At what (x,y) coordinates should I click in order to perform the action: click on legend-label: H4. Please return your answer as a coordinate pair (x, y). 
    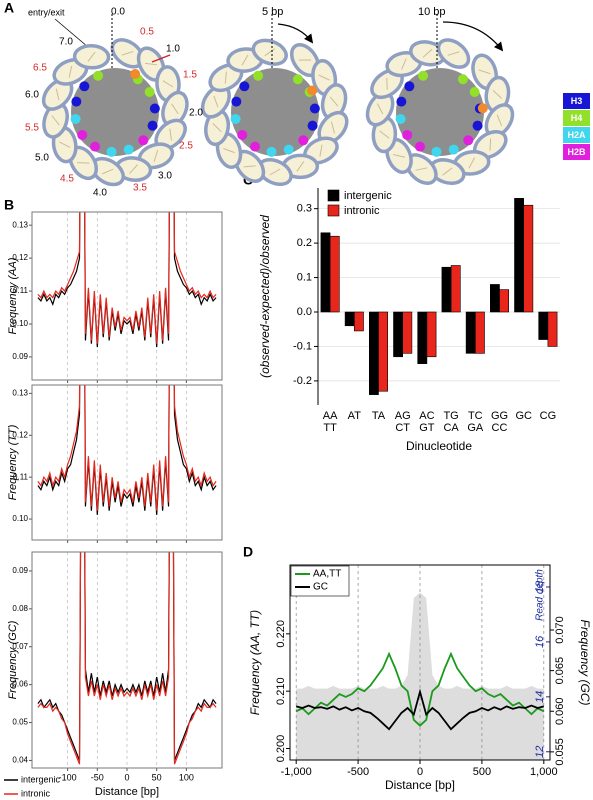
    Looking at the image, I should click on (577, 118).